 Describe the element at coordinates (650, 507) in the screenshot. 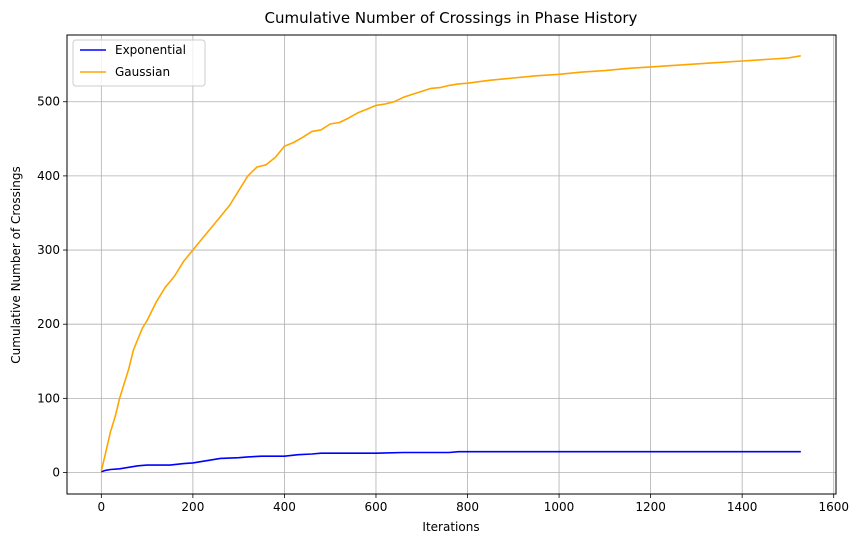

I see `x-tick-label: 1200` at that location.